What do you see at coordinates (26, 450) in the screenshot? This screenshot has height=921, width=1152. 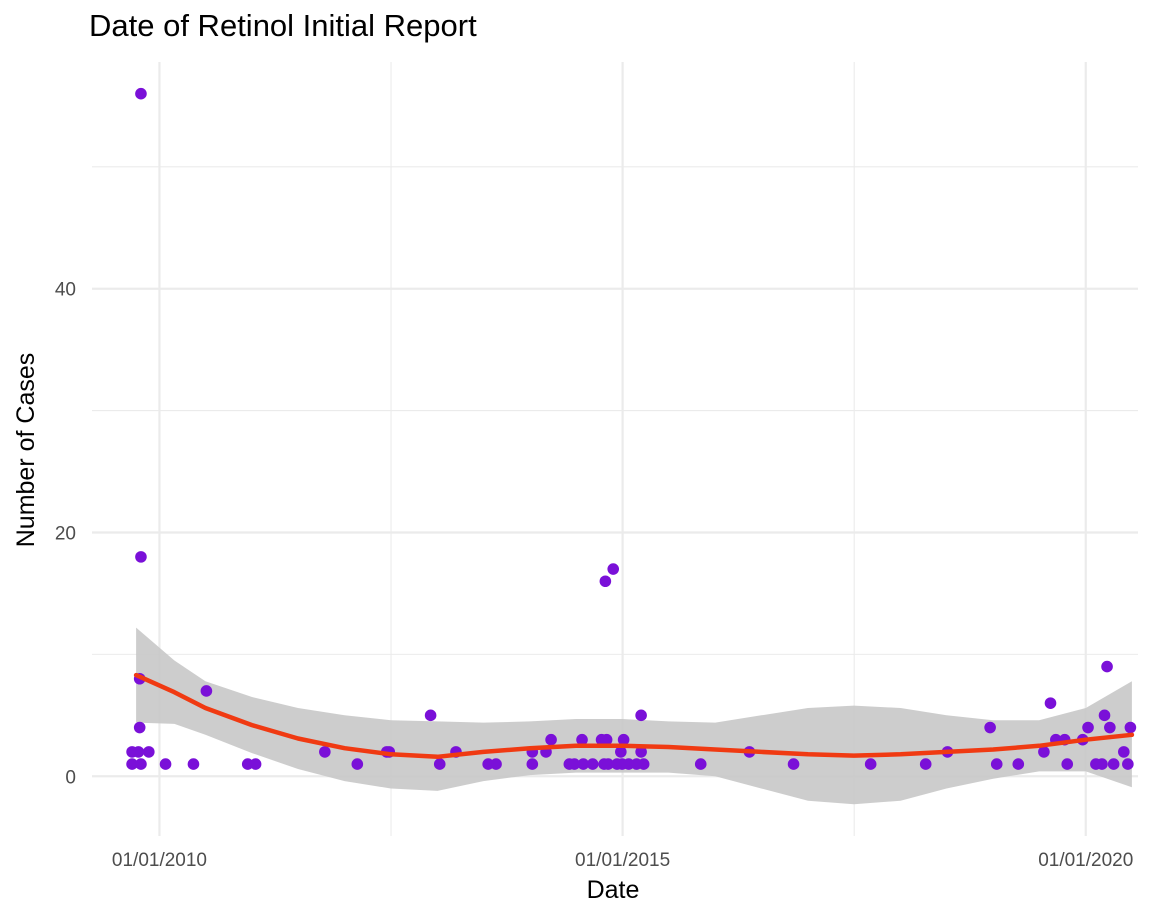 I see `y-axis-title: Number of Cases` at bounding box center [26, 450].